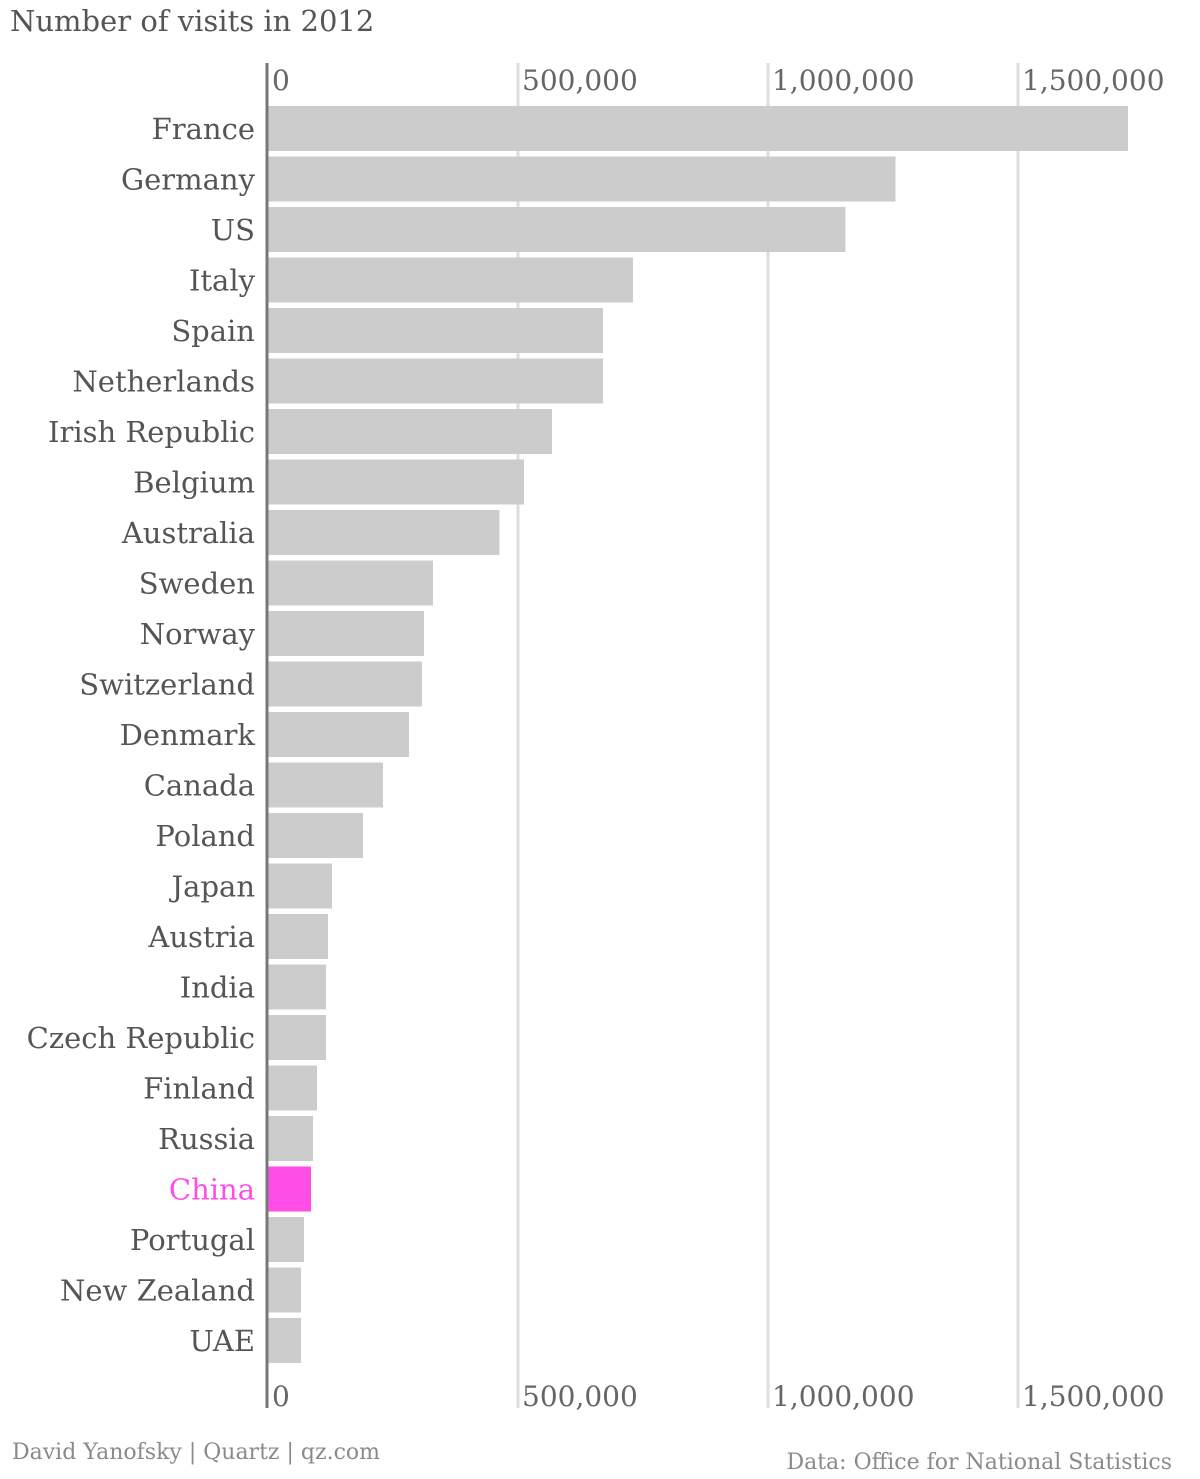 The width and height of the screenshot is (1200, 1479). What do you see at coordinates (205, 836) in the screenshot?
I see `category-label: Poland` at bounding box center [205, 836].